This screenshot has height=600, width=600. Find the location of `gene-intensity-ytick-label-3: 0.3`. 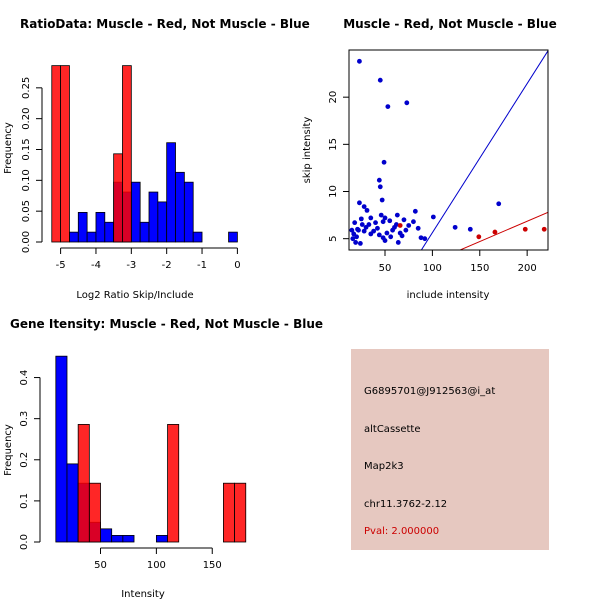

gene-intensity-ytick-label-3: 0.3 is located at coordinates (24, 419).